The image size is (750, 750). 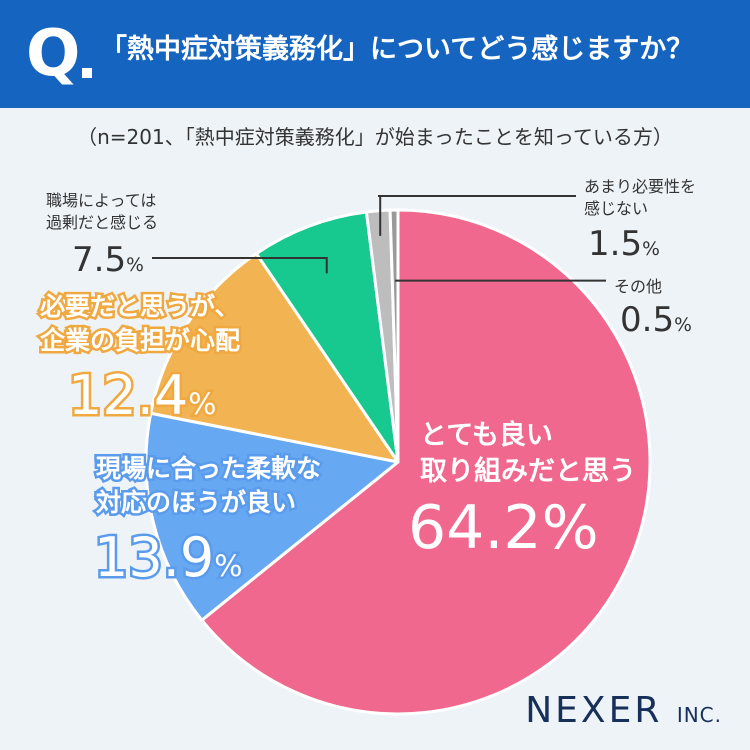 What do you see at coordinates (139, 307) in the screenshot?
I see `slice-label-line: 必要だと思うが、` at bounding box center [139, 307].